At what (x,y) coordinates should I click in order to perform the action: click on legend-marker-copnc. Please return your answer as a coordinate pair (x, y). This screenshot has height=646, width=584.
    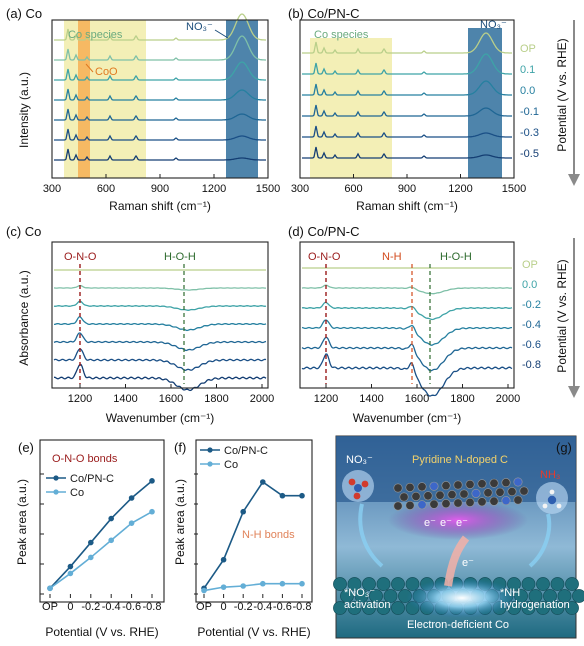
    Looking at the image, I should click on (56, 478).